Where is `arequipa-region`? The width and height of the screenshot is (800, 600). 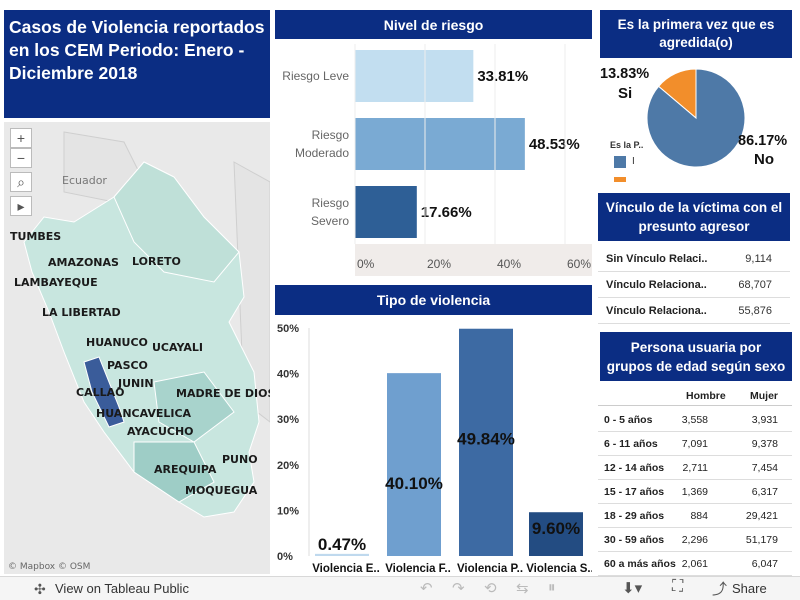
arequipa-region is located at coordinates (174, 472).